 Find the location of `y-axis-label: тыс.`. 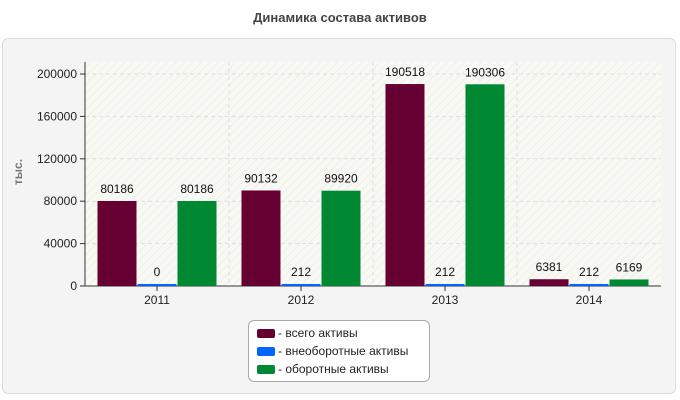

y-axis-label: тыс. is located at coordinates (18, 172).